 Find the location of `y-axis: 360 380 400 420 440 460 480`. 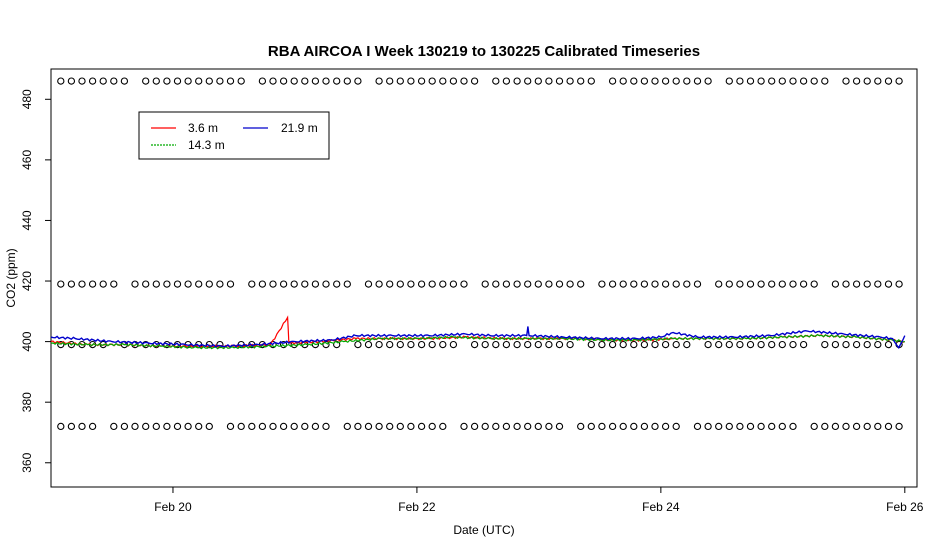

y-axis: 360 380 400 420 440 460 480 is located at coordinates (35, 281).